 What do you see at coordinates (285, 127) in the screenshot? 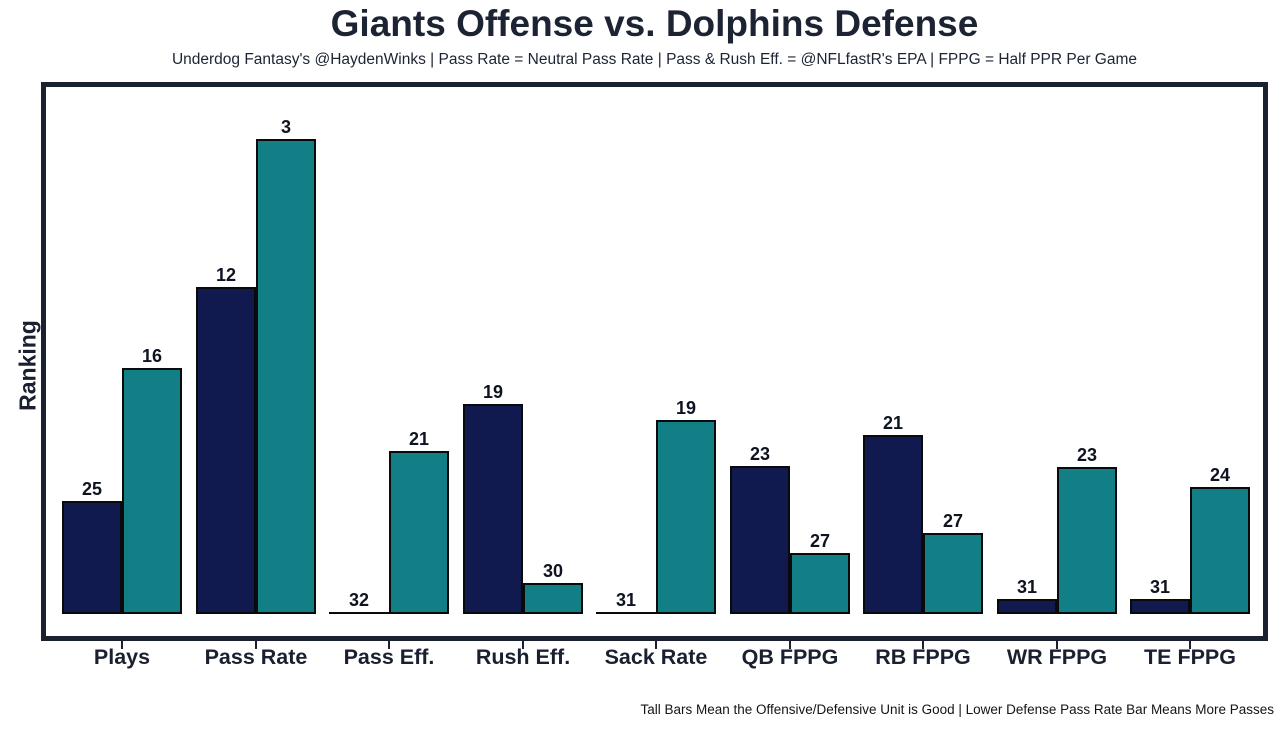
I see `bar-value-label-defense-pass-rate: 3` at bounding box center [285, 127].